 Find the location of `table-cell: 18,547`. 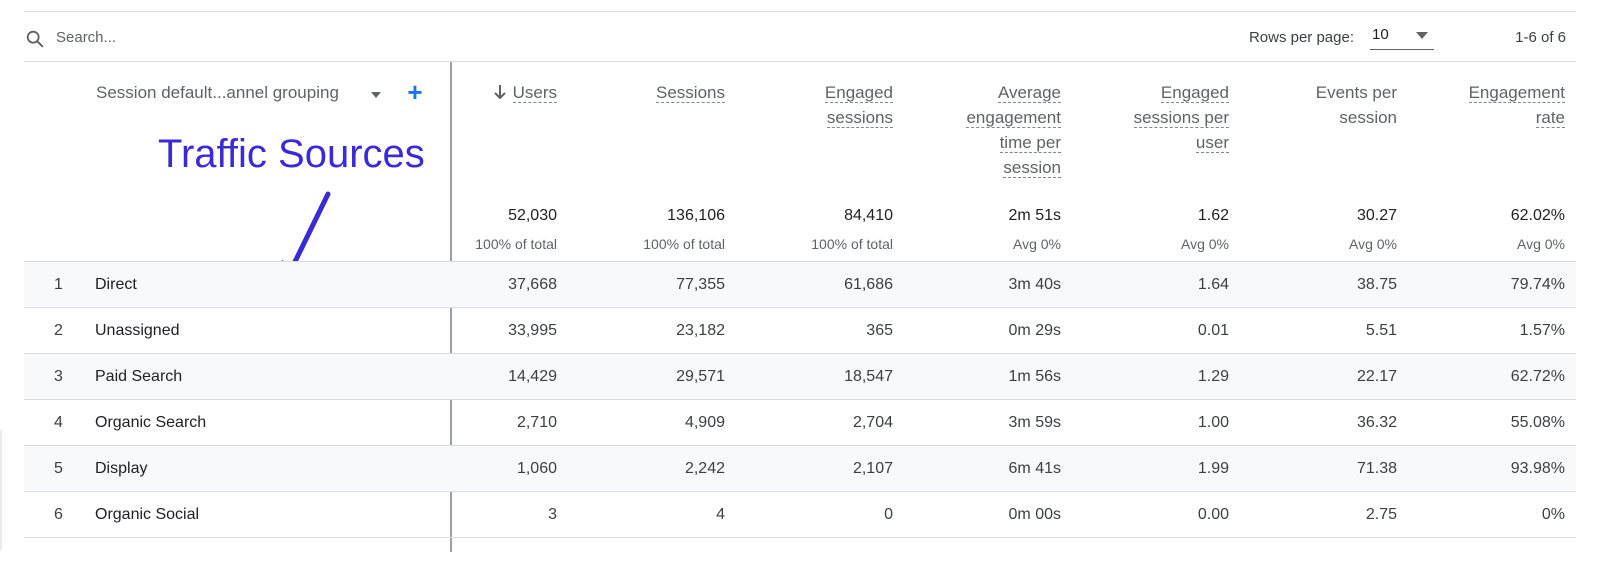

table-cell: 18,547 is located at coordinates (868, 376).